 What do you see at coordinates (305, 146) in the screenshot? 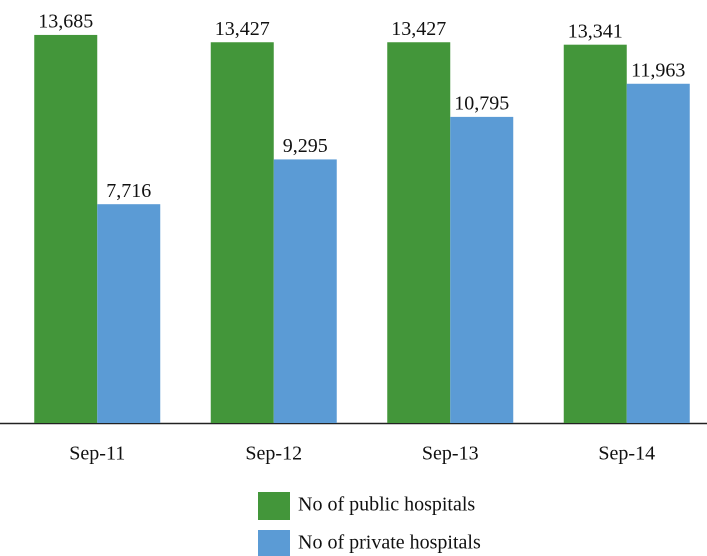
I see `data-label: 9,295` at bounding box center [305, 146].